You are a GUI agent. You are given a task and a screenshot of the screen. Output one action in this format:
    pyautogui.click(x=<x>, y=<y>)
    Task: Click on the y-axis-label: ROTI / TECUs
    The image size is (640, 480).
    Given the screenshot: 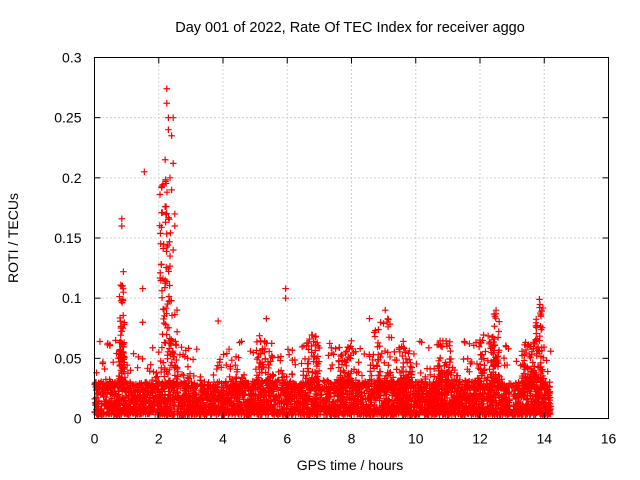 What is the action you would take?
    pyautogui.click(x=13, y=238)
    